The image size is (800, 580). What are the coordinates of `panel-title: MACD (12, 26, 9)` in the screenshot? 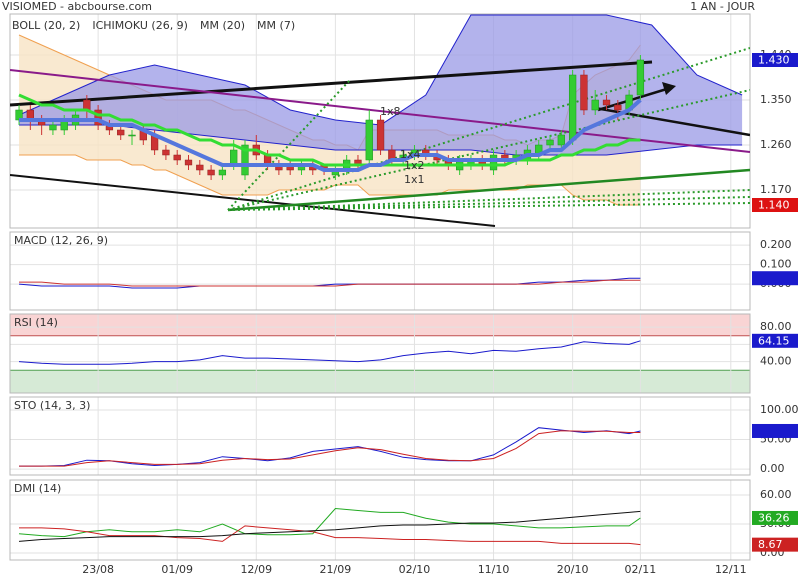 It's located at (61, 240).